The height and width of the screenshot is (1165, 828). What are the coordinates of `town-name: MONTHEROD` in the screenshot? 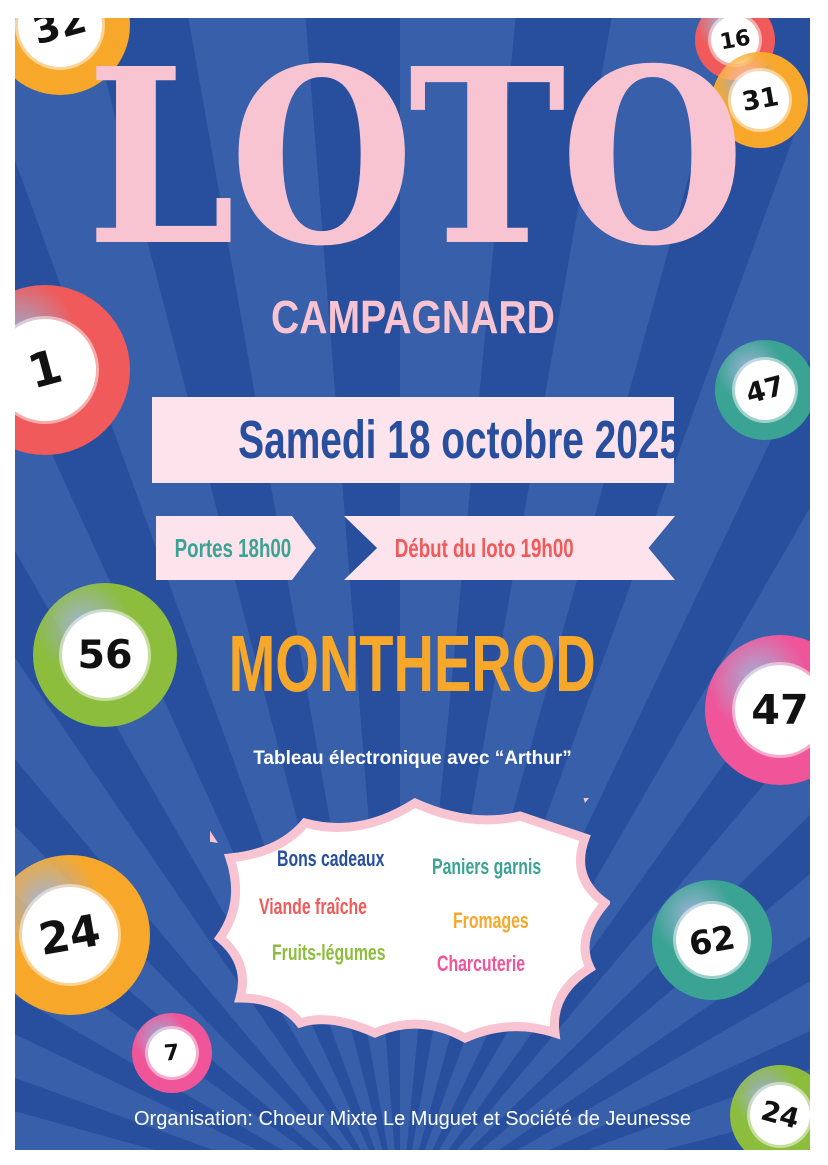 It's located at (412, 663).